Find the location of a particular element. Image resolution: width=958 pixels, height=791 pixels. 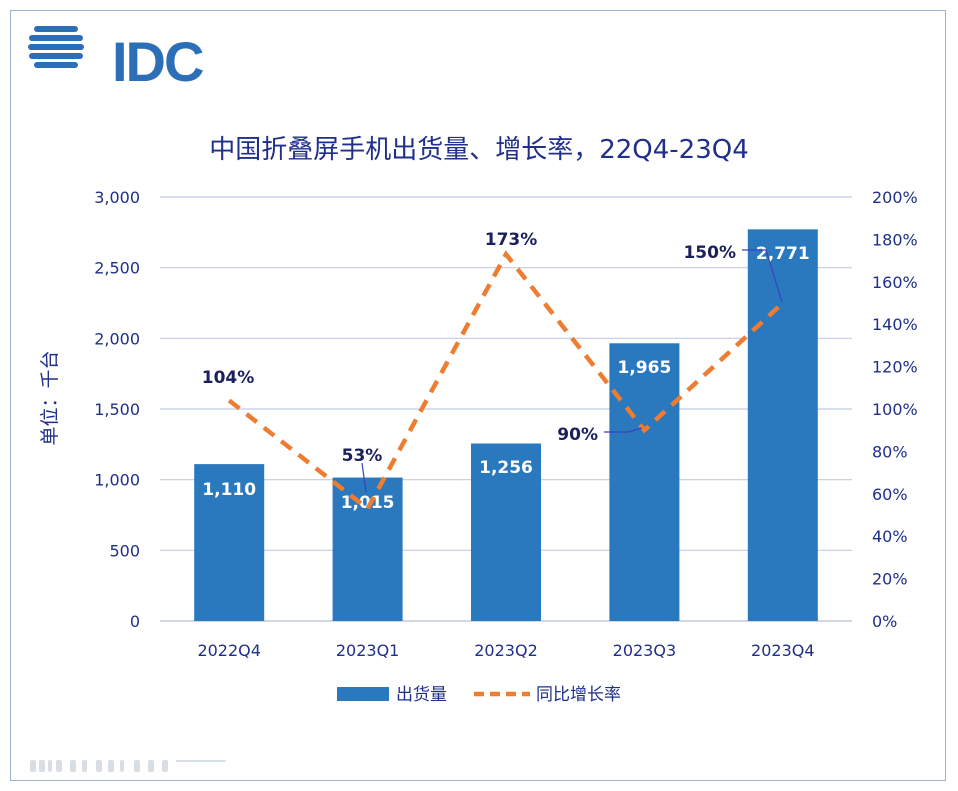

y-tick-label: 1,500 is located at coordinates (117, 409).